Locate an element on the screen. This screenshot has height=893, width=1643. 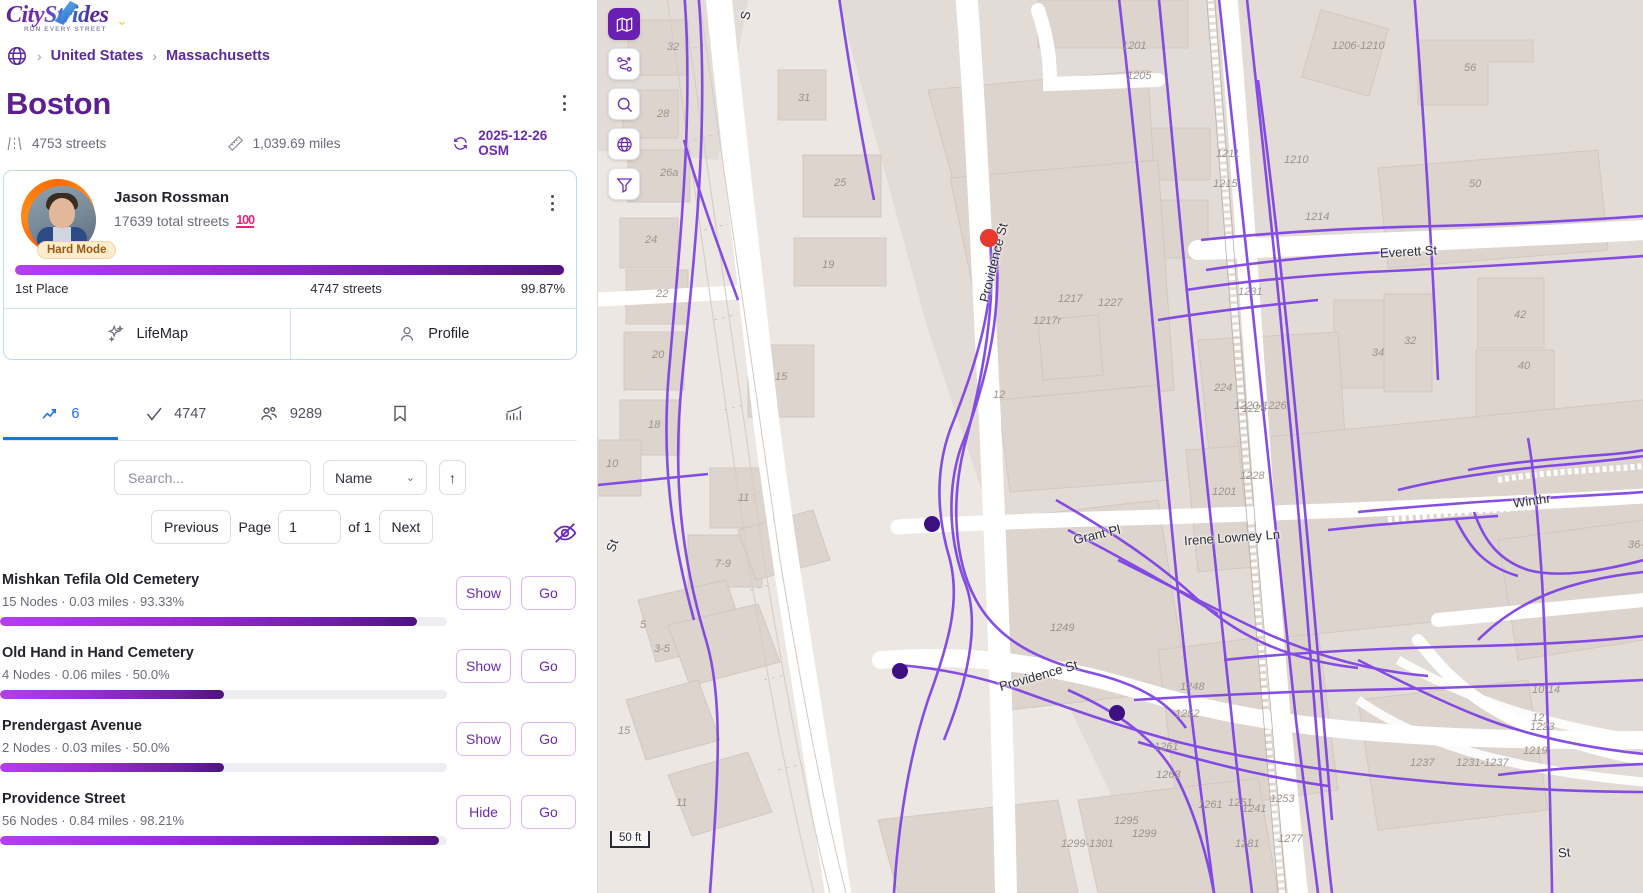
previous-button: Previous is located at coordinates (191, 527).